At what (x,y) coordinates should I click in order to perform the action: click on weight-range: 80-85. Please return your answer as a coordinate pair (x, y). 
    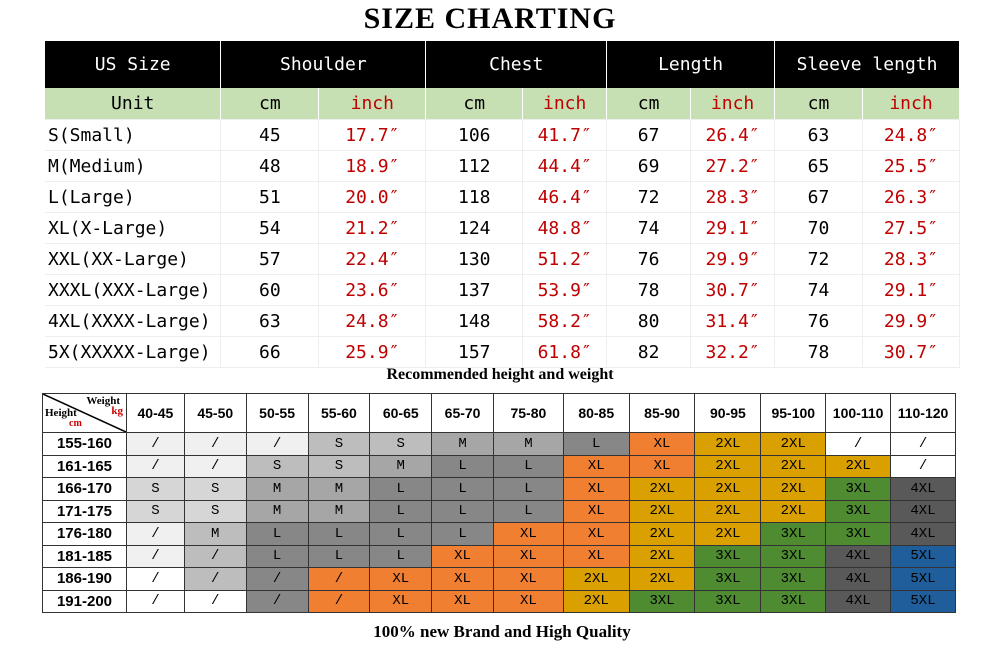
    Looking at the image, I should click on (596, 413).